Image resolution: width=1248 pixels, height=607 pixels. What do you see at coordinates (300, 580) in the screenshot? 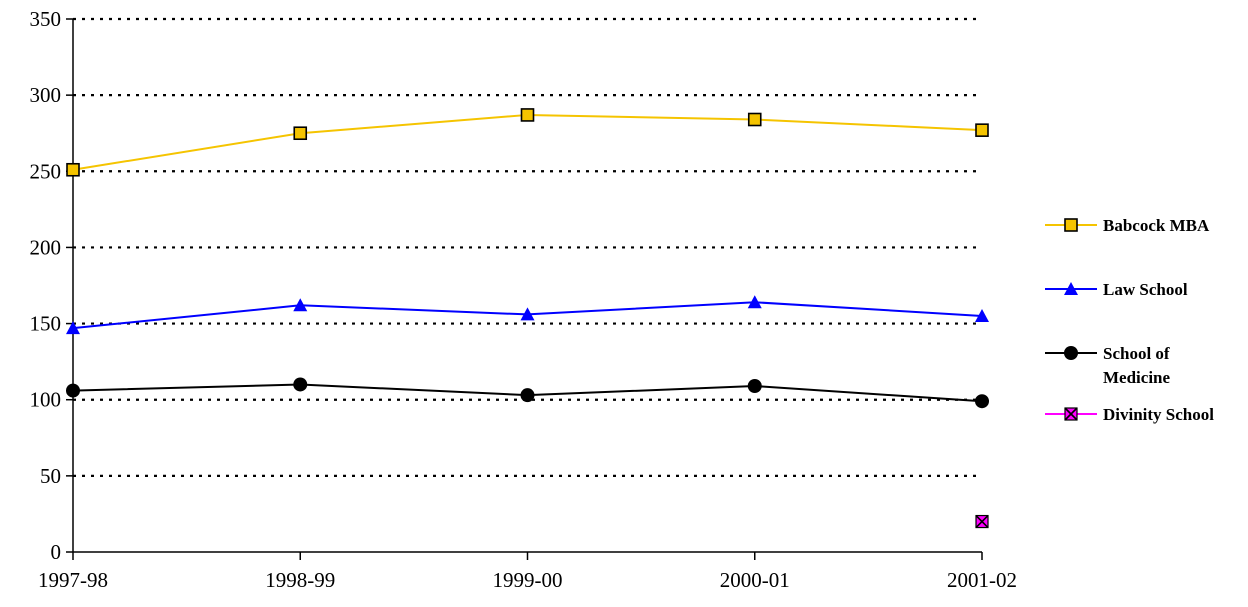
I see `x-tick-label: 1998-99` at bounding box center [300, 580].